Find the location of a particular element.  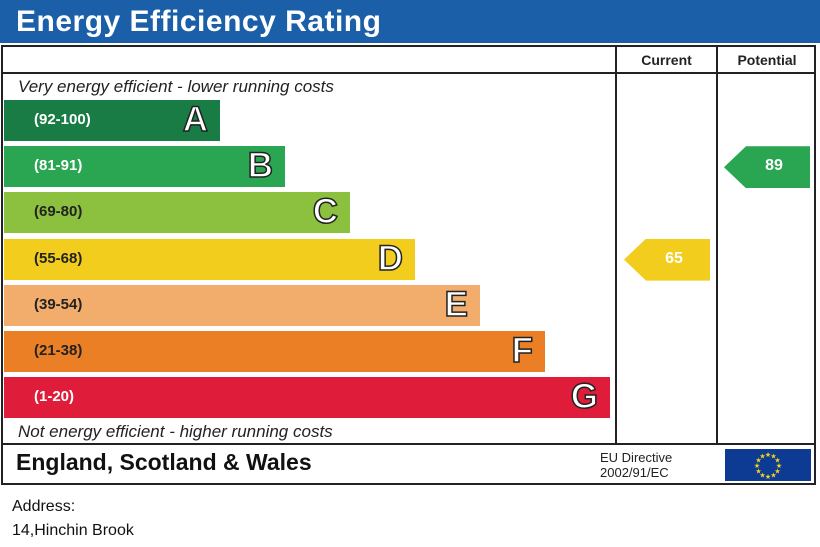

band-b: (81-91) B is located at coordinates (144, 167).